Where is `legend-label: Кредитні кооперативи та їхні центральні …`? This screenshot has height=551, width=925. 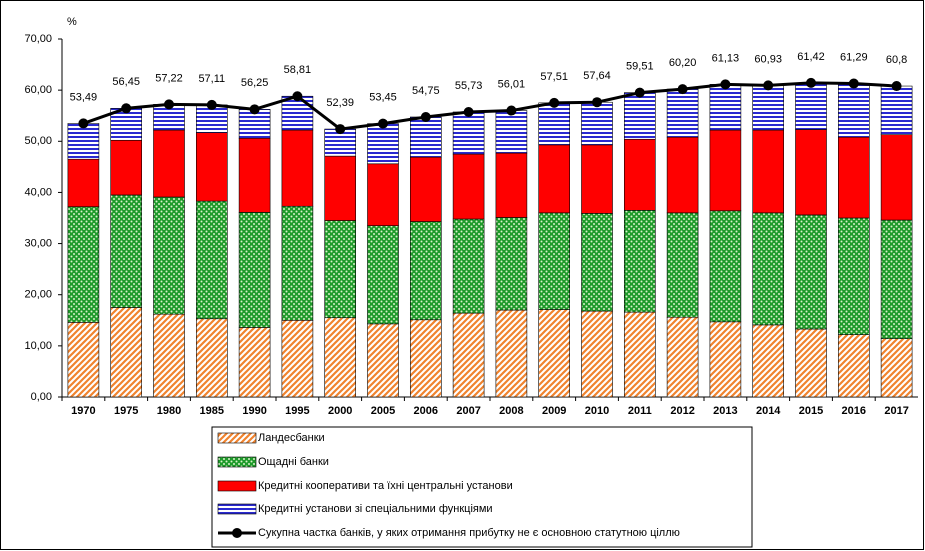
legend-label: Кредитні кооперативи та їхні центральні … is located at coordinates (385, 486).